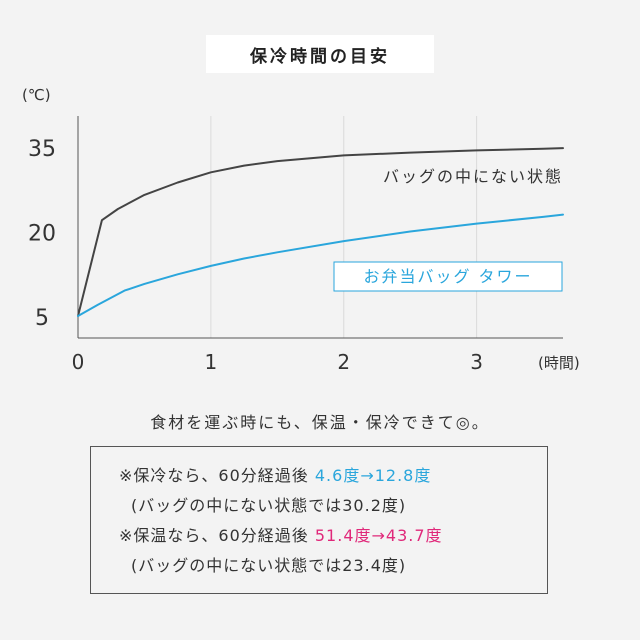 The height and width of the screenshot is (640, 640). What do you see at coordinates (78, 362) in the screenshot?
I see `x-tick-label-0: 0` at bounding box center [78, 362].